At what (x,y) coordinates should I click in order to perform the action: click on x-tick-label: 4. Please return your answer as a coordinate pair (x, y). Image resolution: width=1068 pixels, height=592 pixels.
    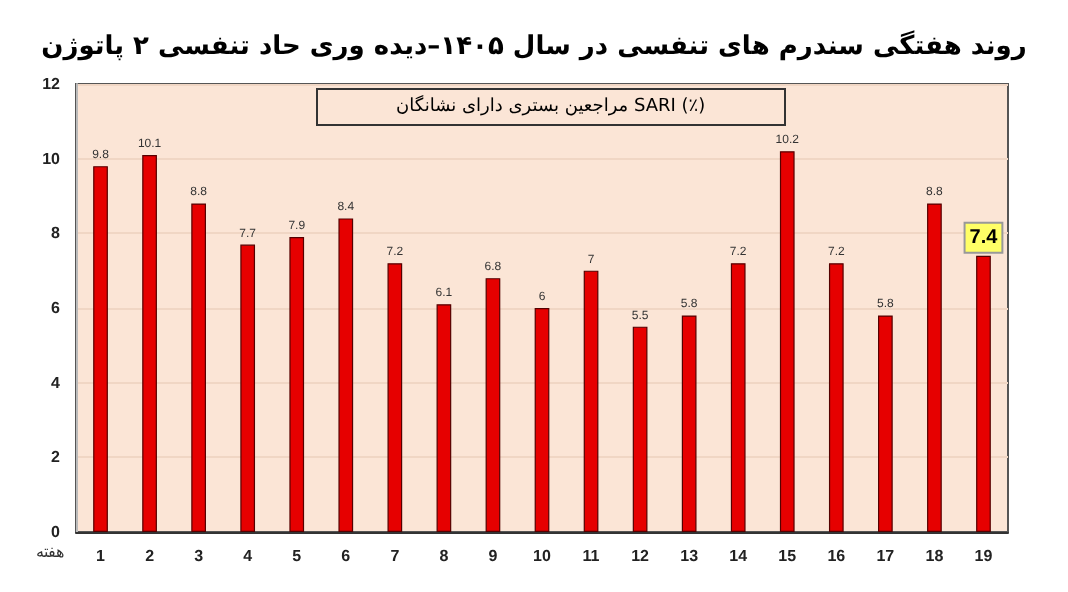
    Looking at the image, I should click on (248, 556).